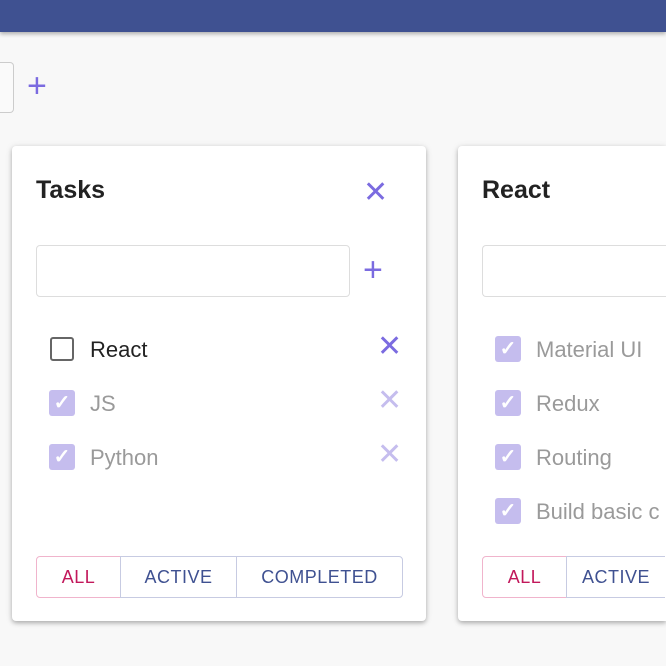  I want to click on task-label: Material UI, so click(589, 349).